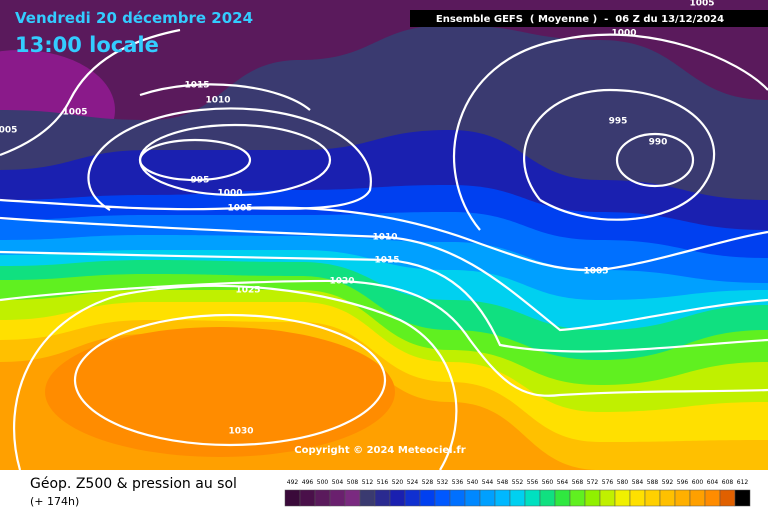 This screenshot has height=512, width=768. What do you see at coordinates (728, 482) in the screenshot?
I see `scale-label: 608` at bounding box center [728, 482].